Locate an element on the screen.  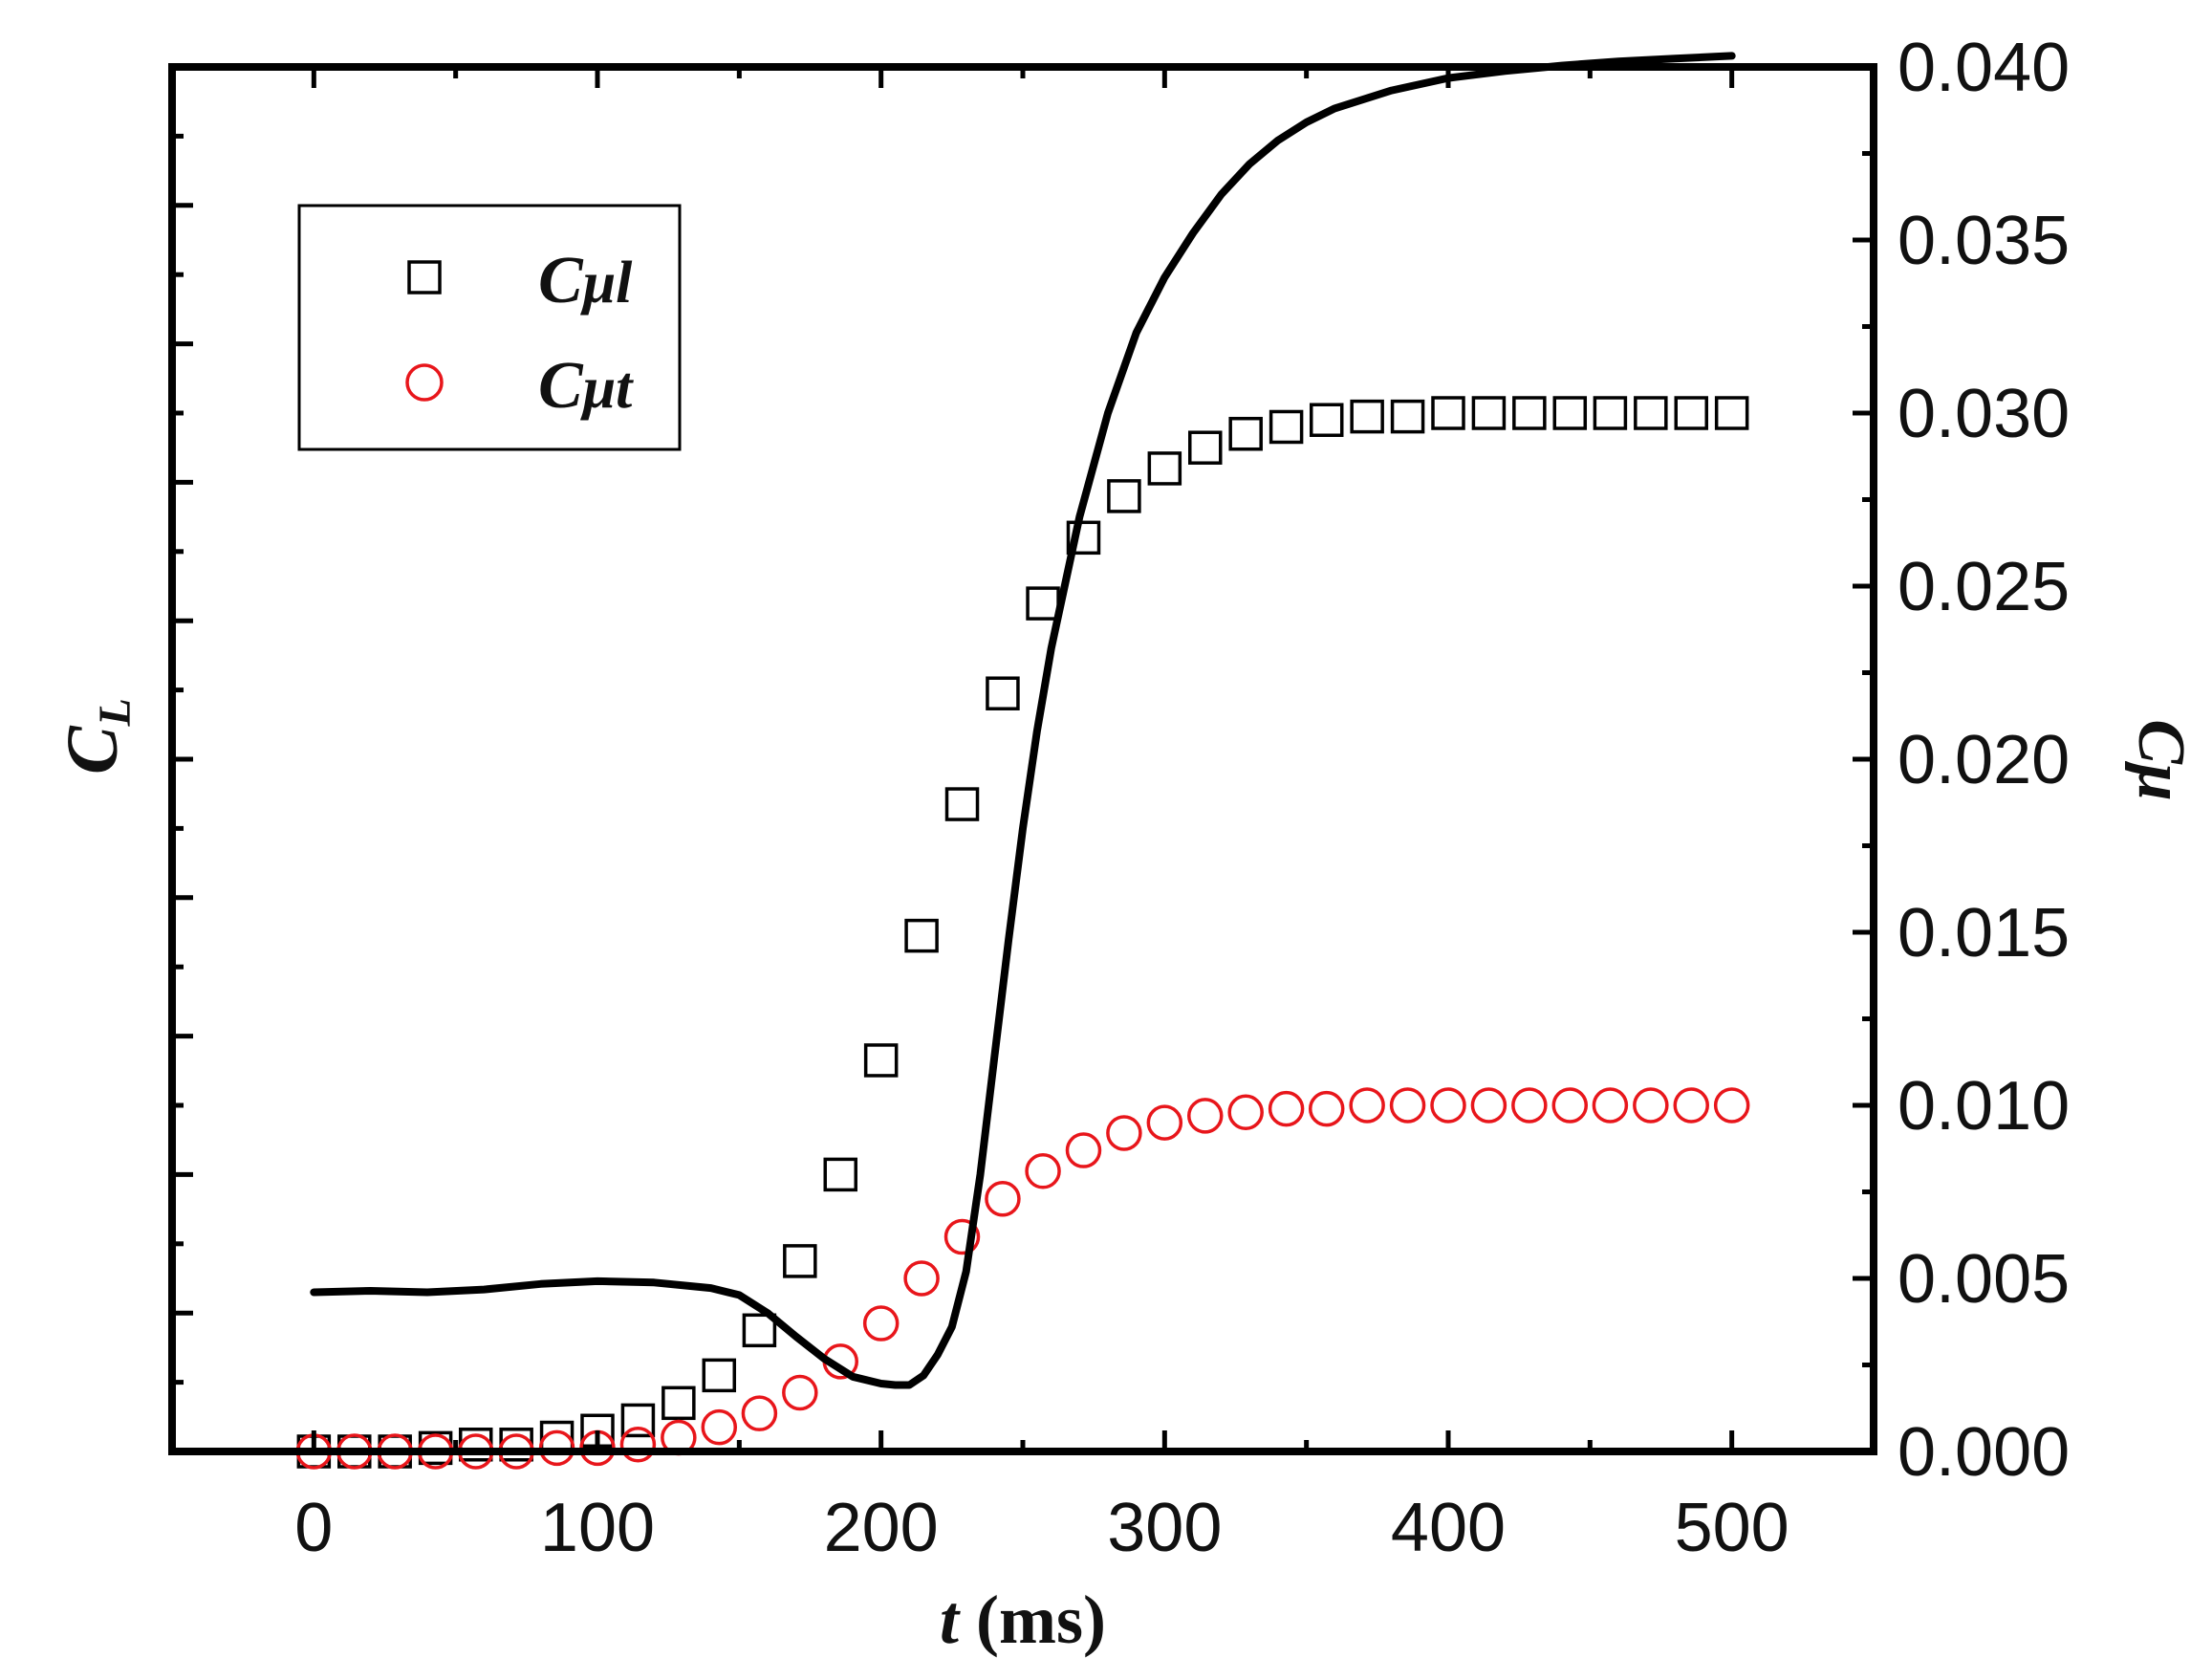
x-tick-label: 500 is located at coordinates (1732, 1528).